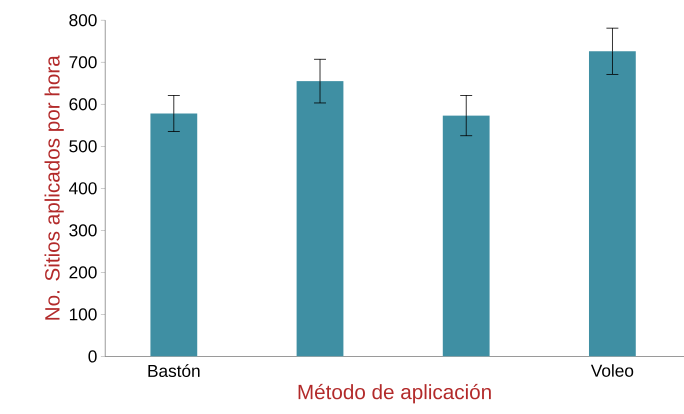  What do you see at coordinates (54, 187) in the screenshot?
I see `y-axis-title: No. Sitios aplicados por hora` at bounding box center [54, 187].